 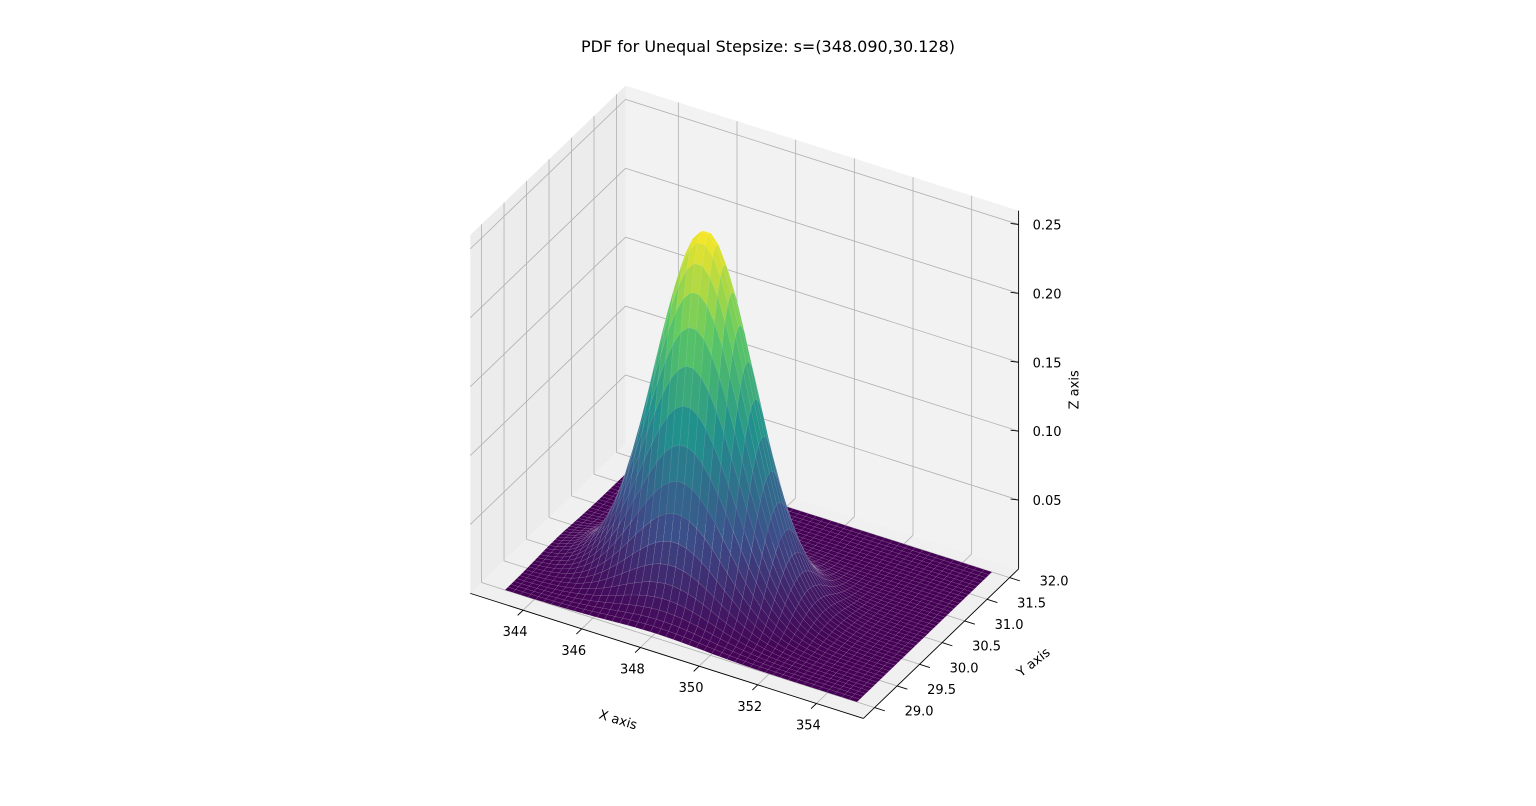 What do you see at coordinates (515, 632) in the screenshot?
I see `x-tick-label: 344` at bounding box center [515, 632].